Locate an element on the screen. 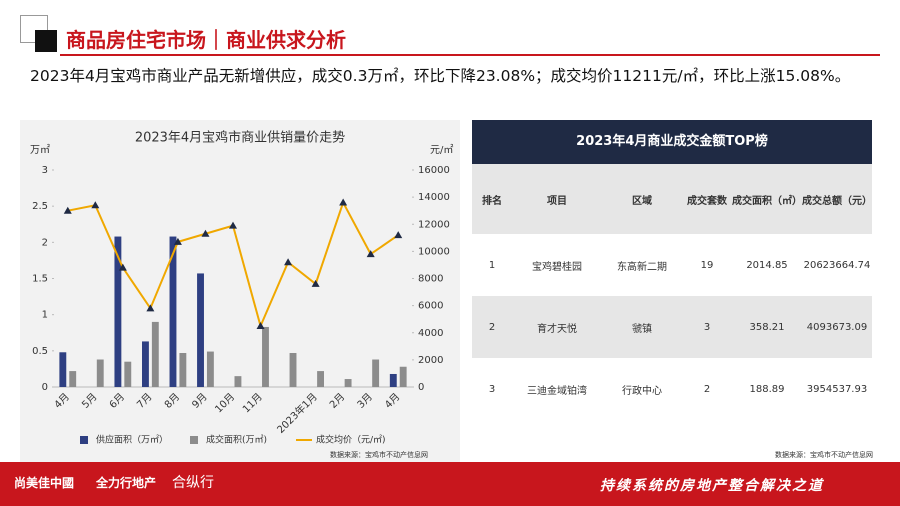 Image resolution: width=900 pixels, height=506 pixels. table-row: 3 三迪金域铂湾 行政中心 2 188.89 3954537.93 is located at coordinates (672, 389).